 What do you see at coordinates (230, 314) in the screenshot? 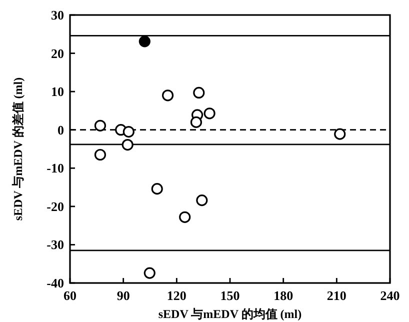
I see `x-axis-title: sEDV 与mEDV 的均值 (ml)` at bounding box center [230, 314].